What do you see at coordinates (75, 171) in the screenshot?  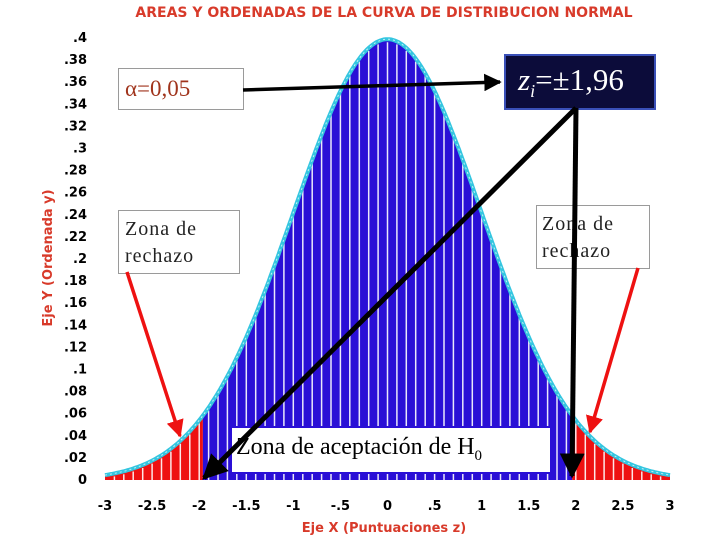 I see `y-tick-label: .28` at bounding box center [75, 171].